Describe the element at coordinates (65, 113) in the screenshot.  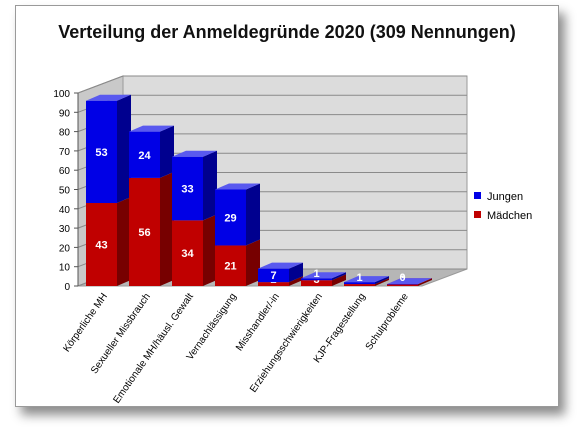
I see `y-tick-label: 90` at that location.